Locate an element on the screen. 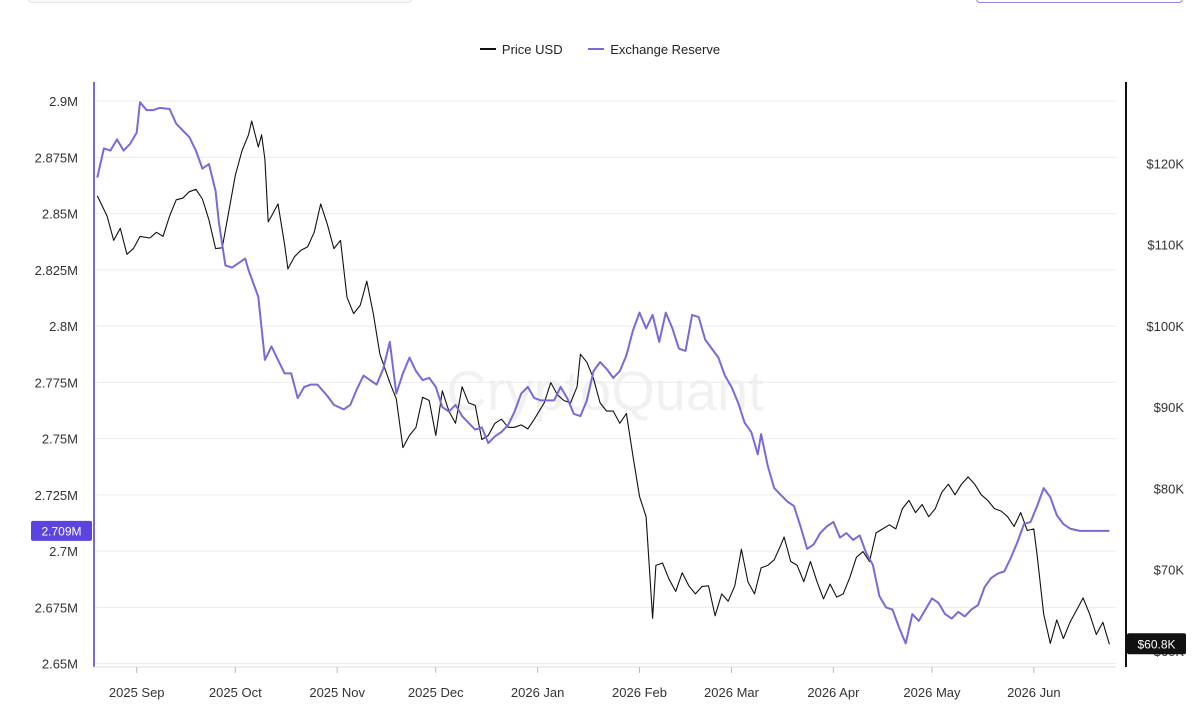 The height and width of the screenshot is (707, 1200). watermark-text: CryptoQuant is located at coordinates (605, 390).